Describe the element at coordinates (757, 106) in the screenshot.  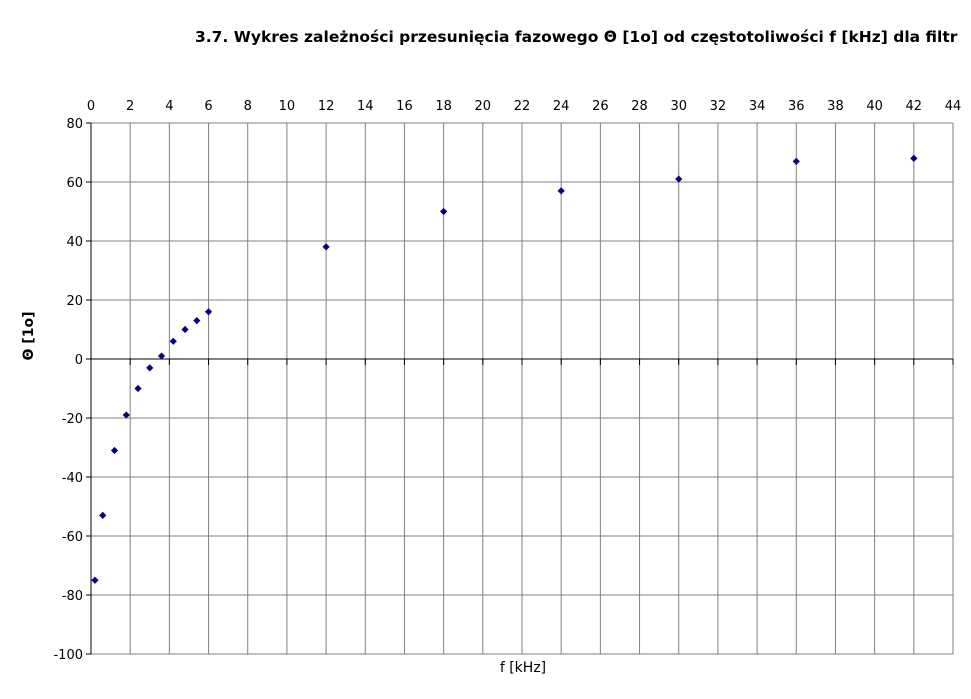
I see `x-tick-label: 34` at that location.